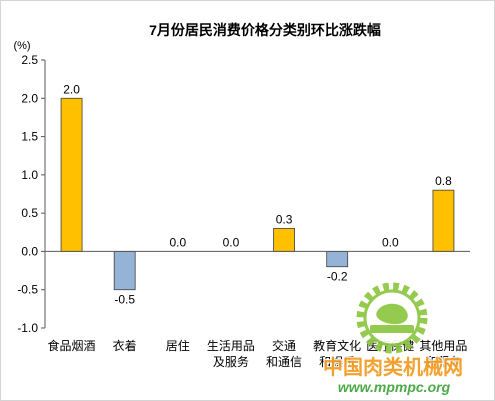  Describe the element at coordinates (392, 318) in the screenshot. I see `gear-logo-icon` at that location.